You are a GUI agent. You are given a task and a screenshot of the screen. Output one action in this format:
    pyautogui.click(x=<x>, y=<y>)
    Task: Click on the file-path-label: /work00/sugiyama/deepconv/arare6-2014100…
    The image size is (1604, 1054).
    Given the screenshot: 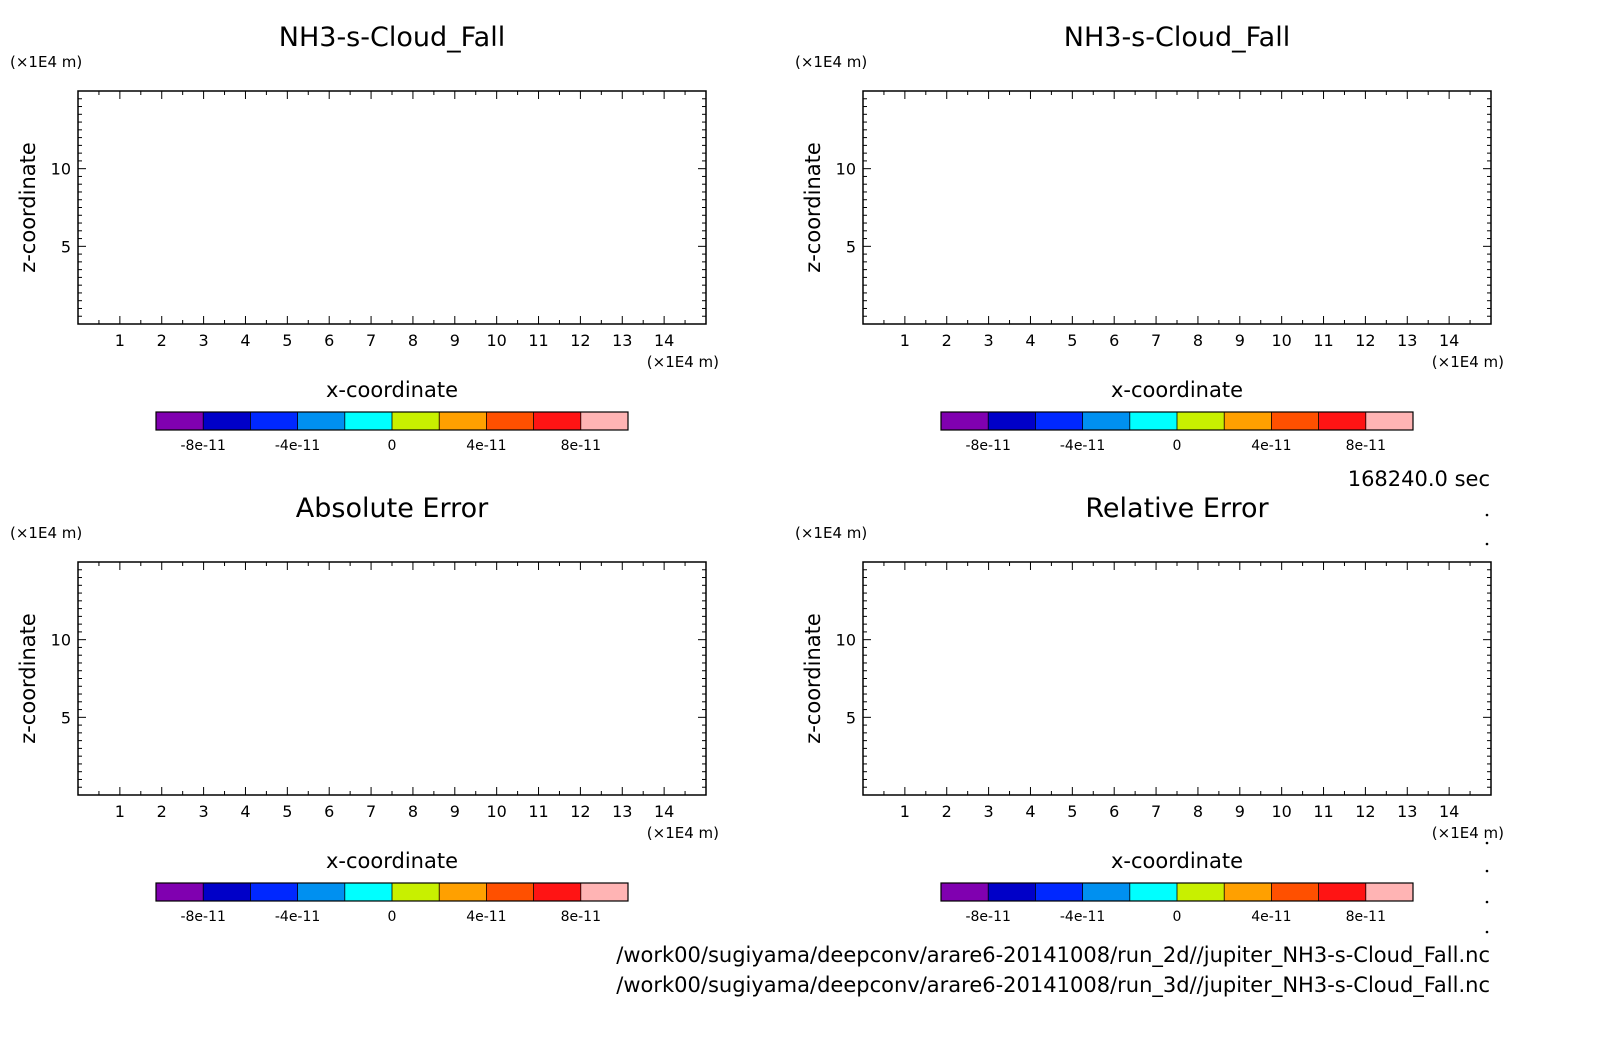 What is the action you would take?
    pyautogui.click(x=1053, y=955)
    